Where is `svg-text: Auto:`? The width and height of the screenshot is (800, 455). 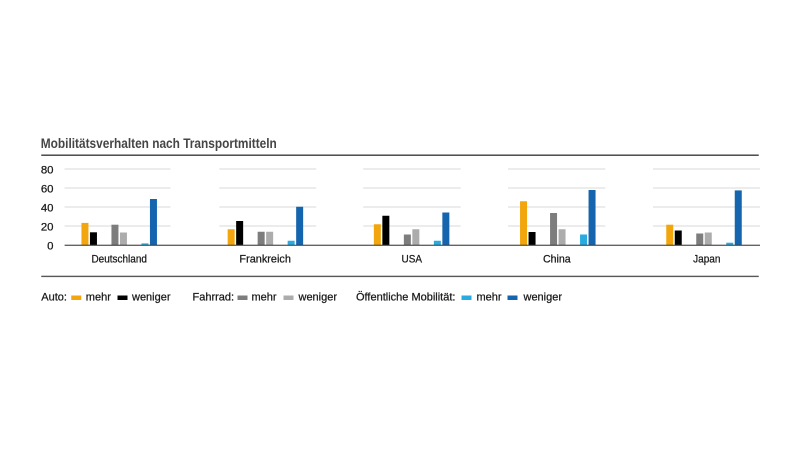 svg-text: Auto: is located at coordinates (54, 298).